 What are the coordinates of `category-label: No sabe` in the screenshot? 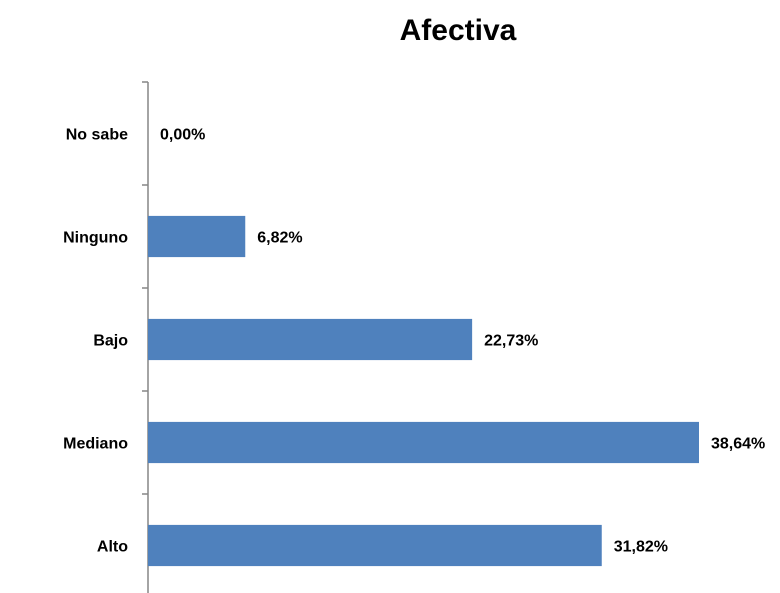 It's located at (97, 135).